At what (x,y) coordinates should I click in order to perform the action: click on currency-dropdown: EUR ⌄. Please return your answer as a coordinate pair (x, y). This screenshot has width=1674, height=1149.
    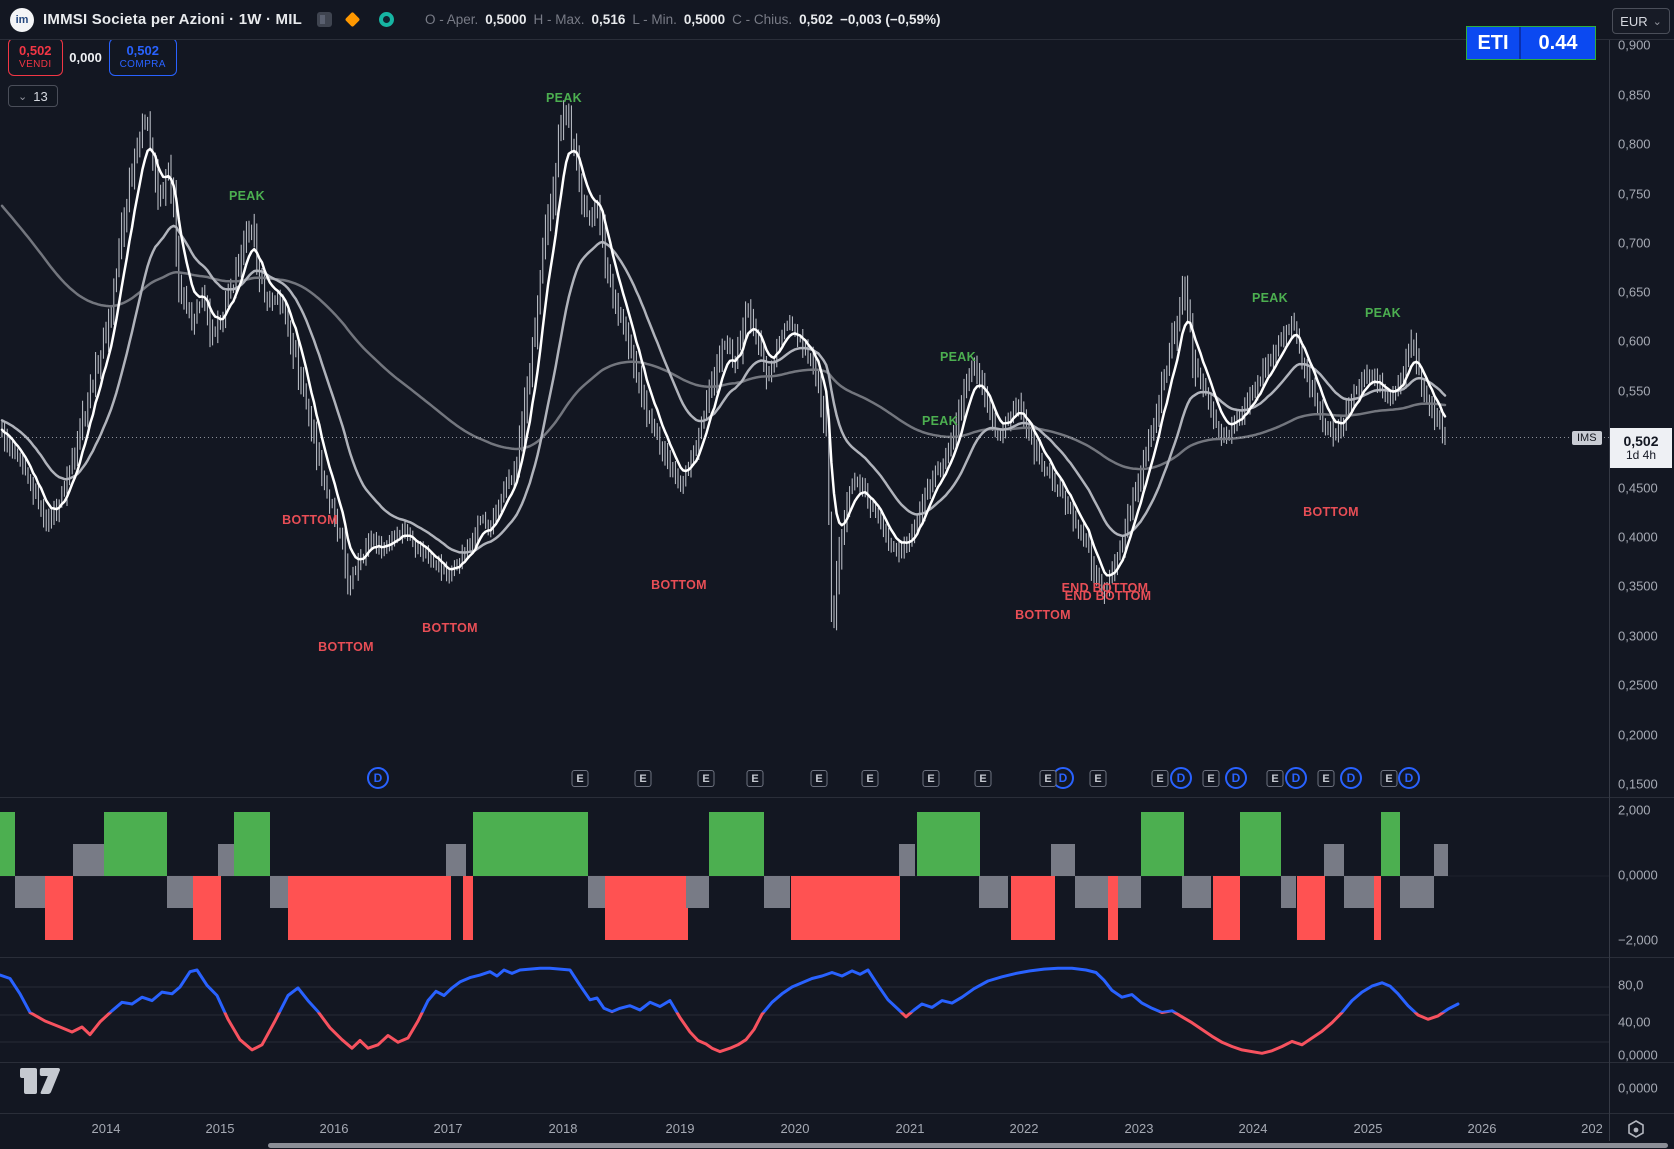
    Looking at the image, I should click on (1641, 21).